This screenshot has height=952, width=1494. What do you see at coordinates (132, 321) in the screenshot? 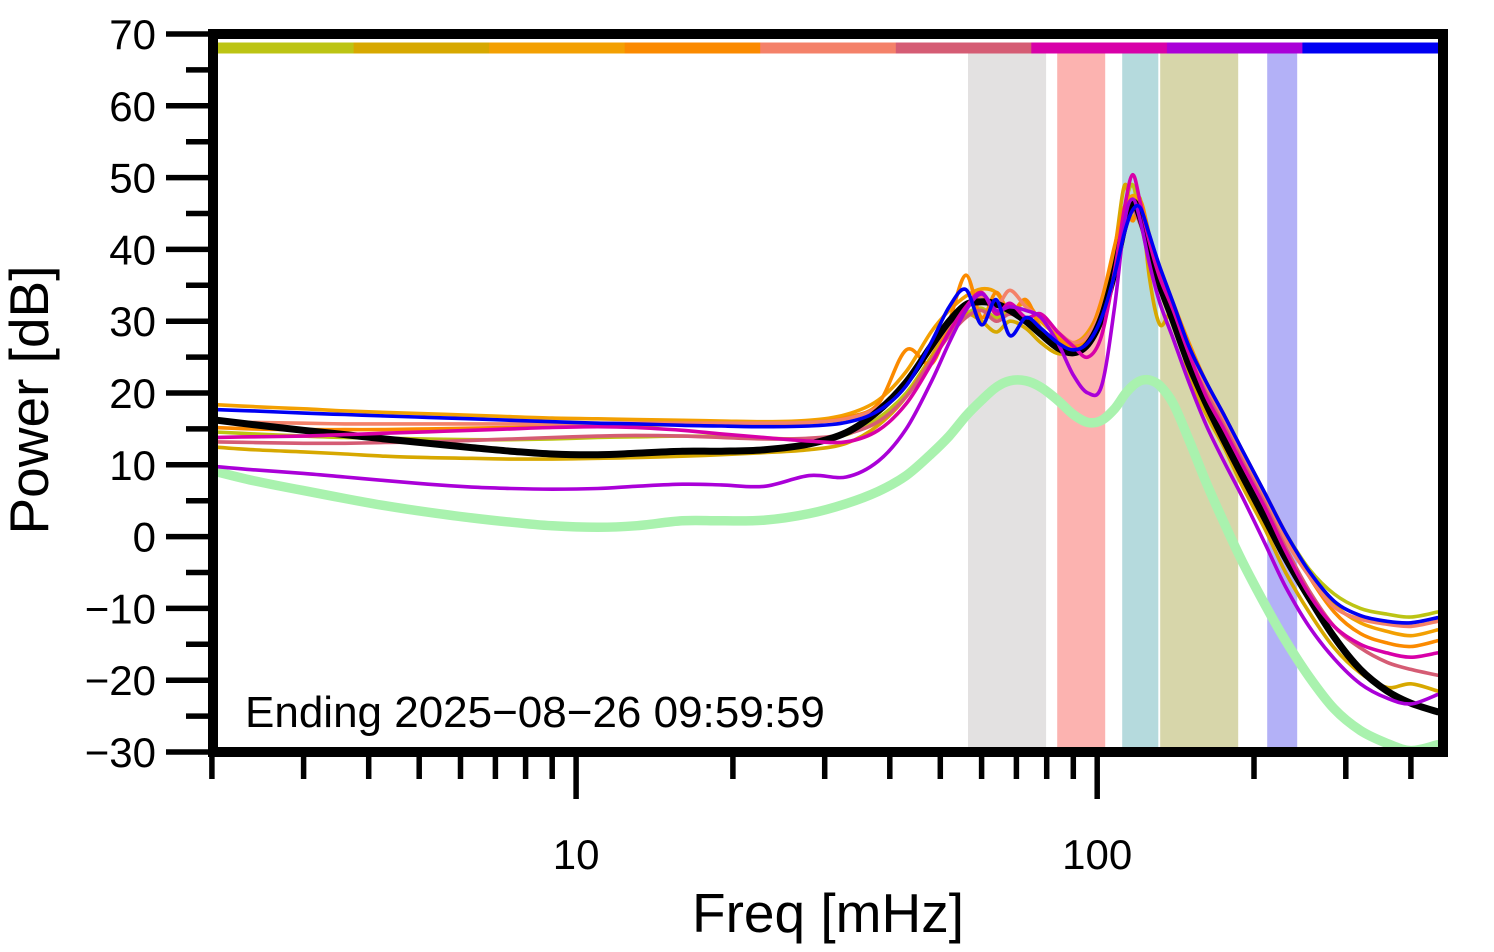
I see `y-tick-label-30: 30` at bounding box center [132, 321].